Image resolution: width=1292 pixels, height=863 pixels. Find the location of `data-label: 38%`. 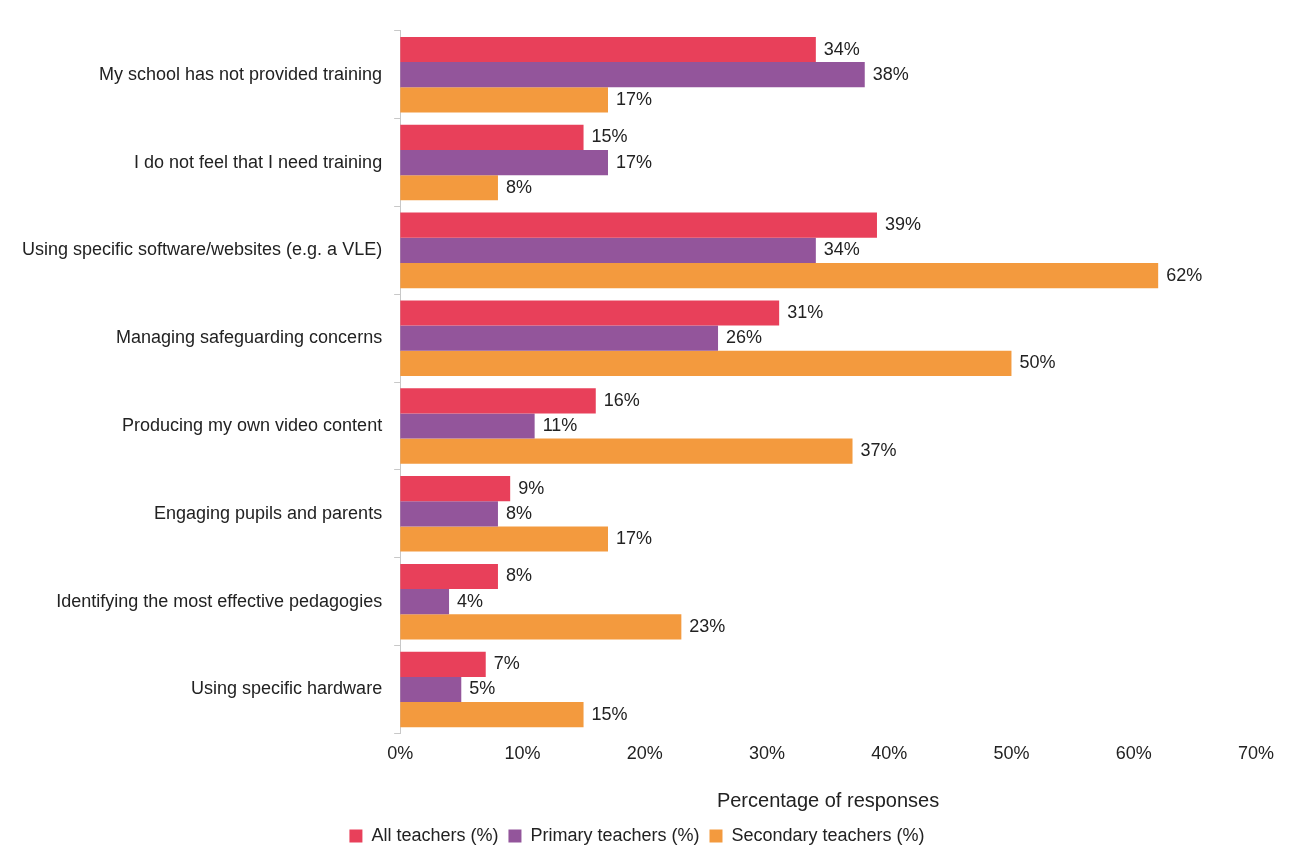

data-label: 38% is located at coordinates (890, 73).